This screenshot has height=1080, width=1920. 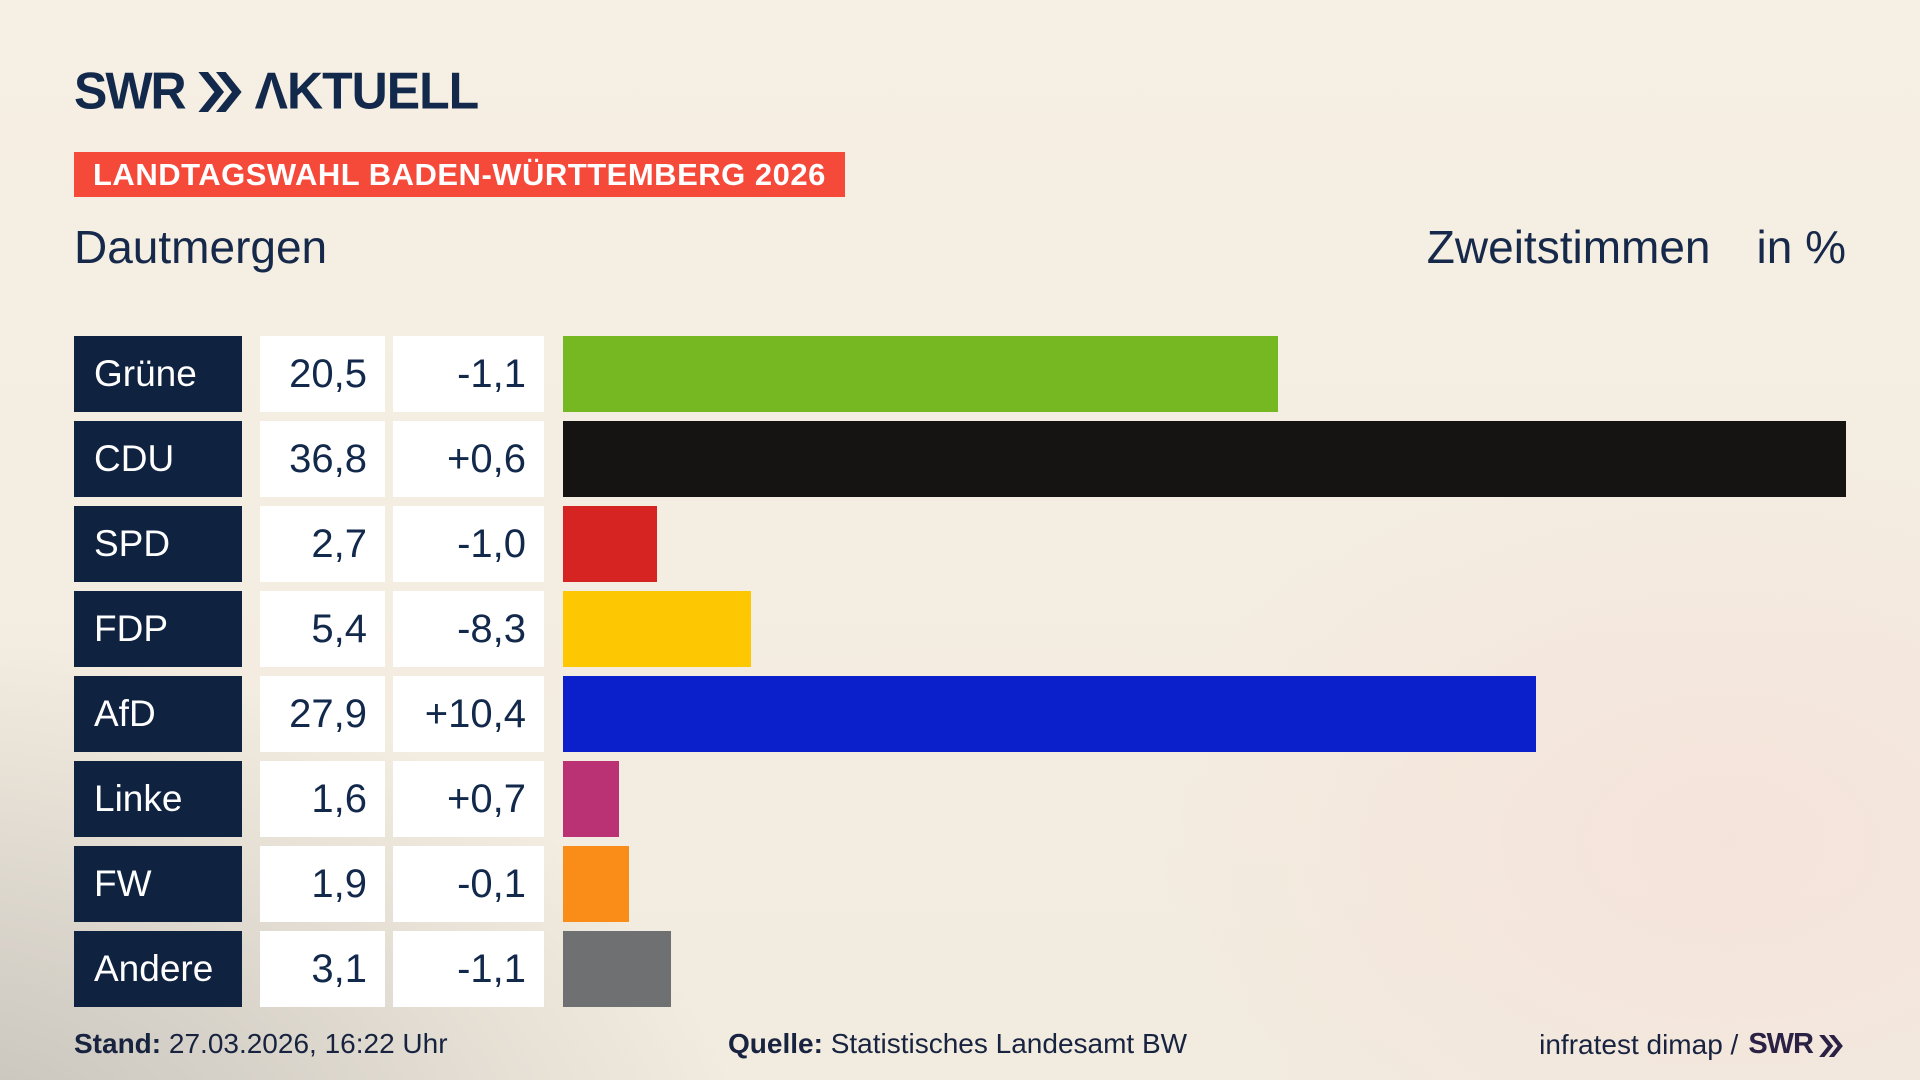 I want to click on party-row: CDU 36,8 +0,6, so click(x=960, y=459).